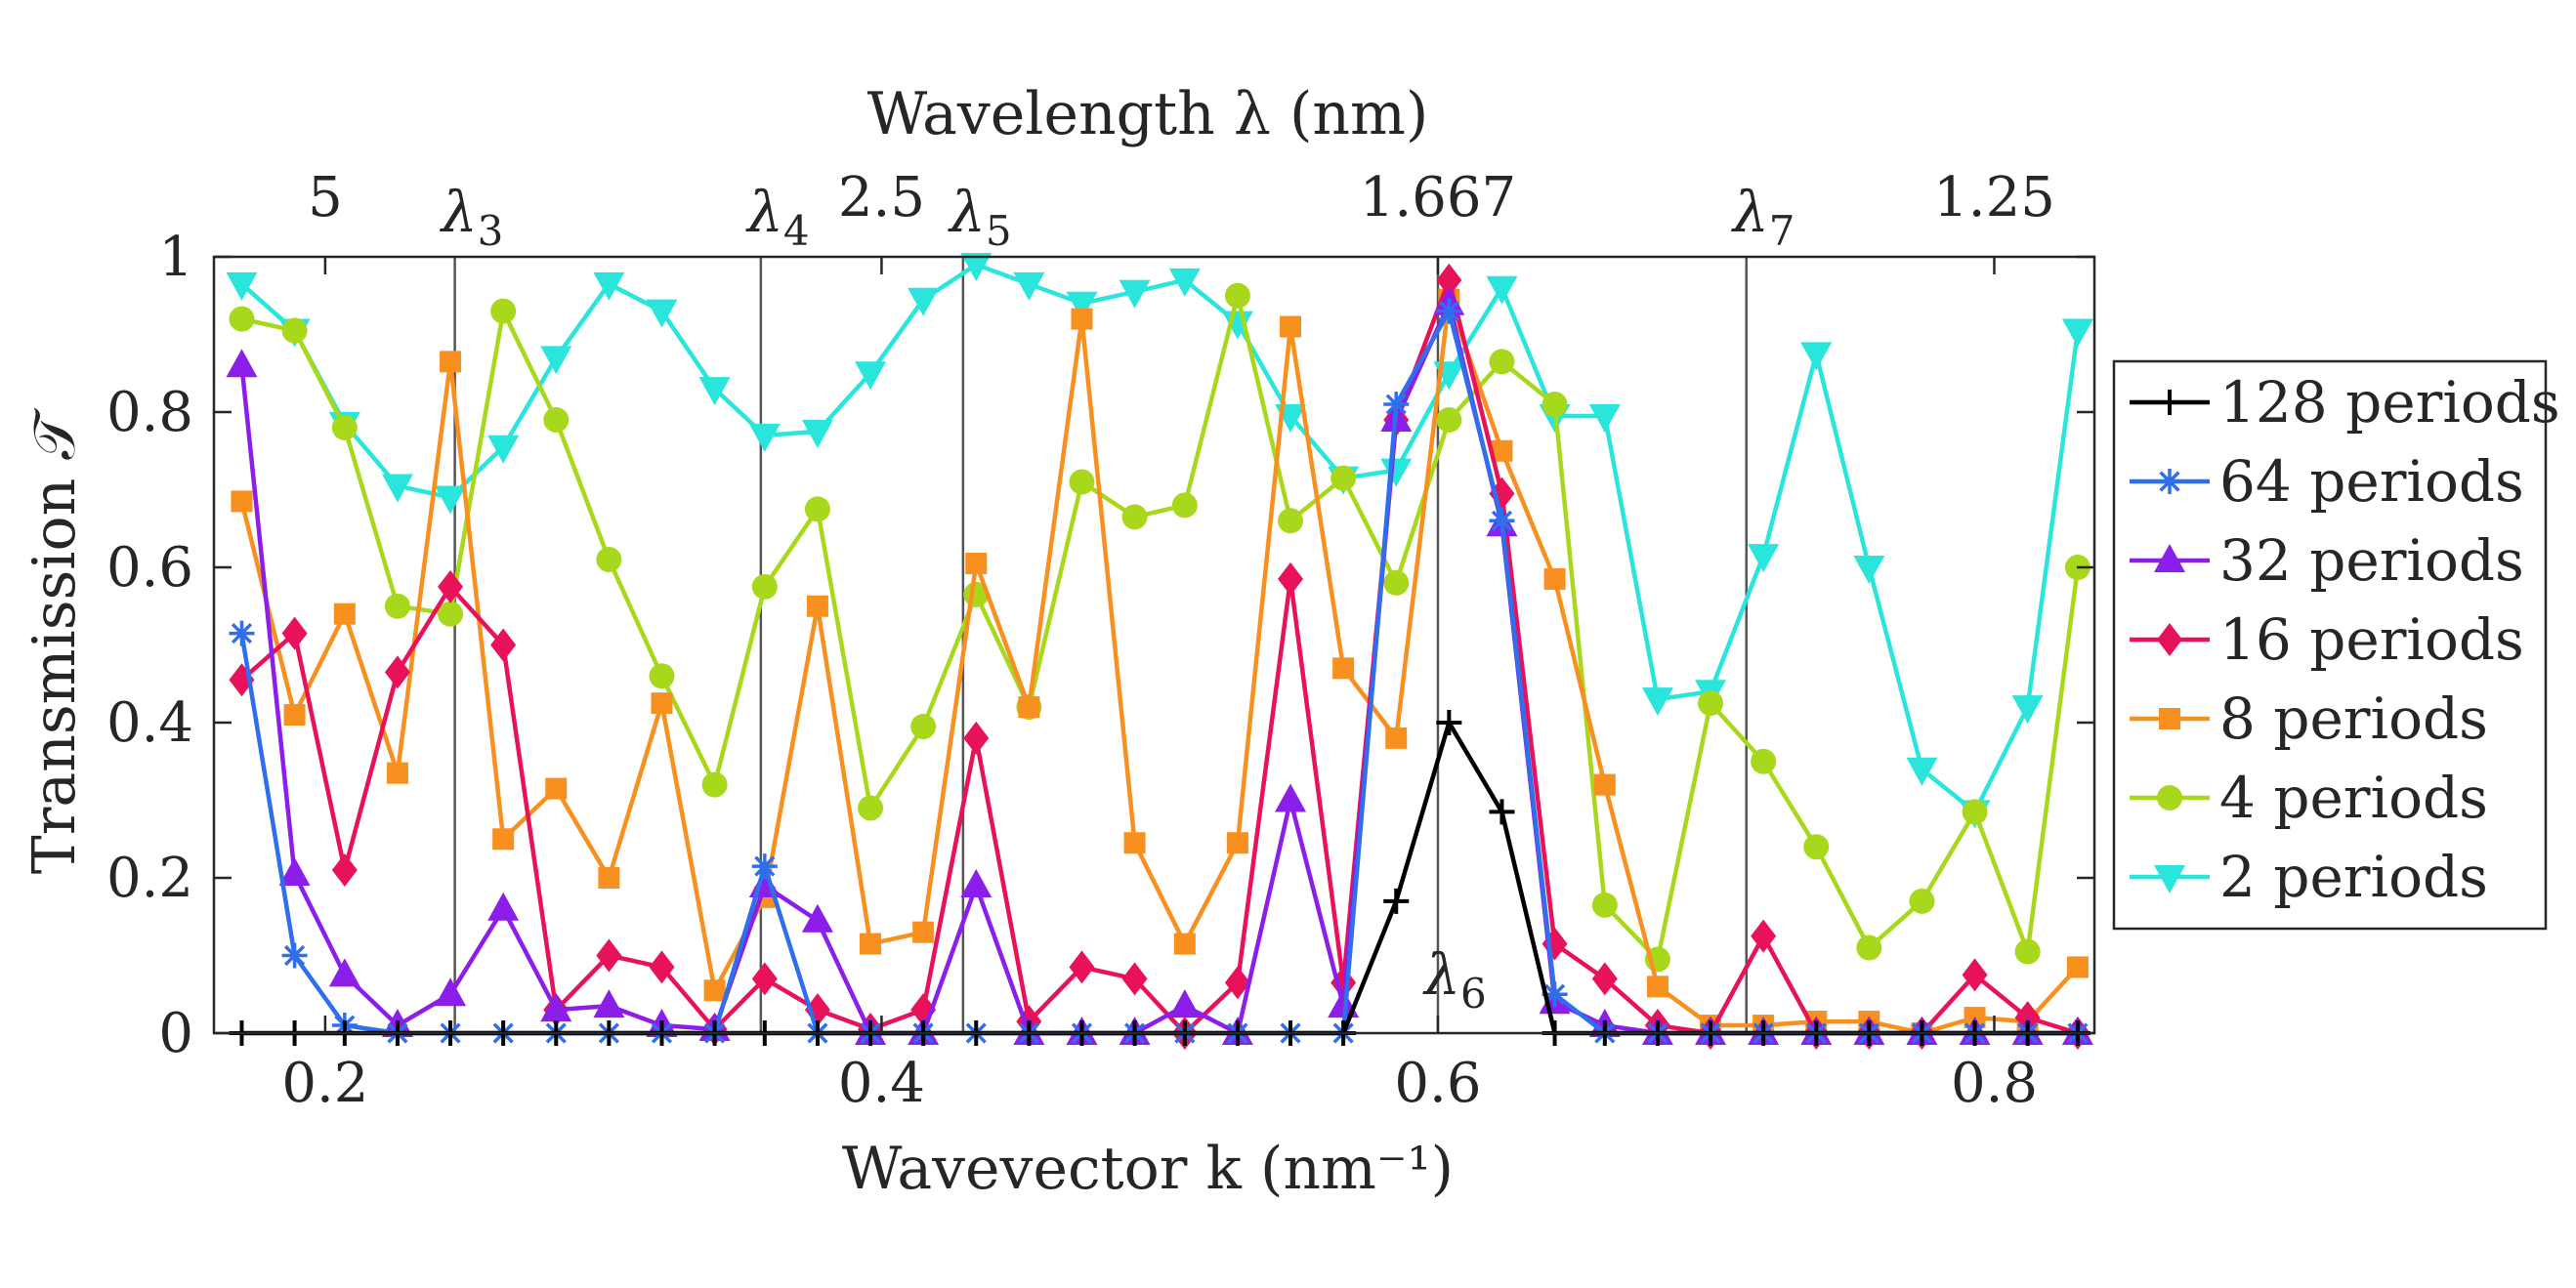  Describe the element at coordinates (1473, 994) in the screenshot. I see `lambda-subscript: 6` at that location.